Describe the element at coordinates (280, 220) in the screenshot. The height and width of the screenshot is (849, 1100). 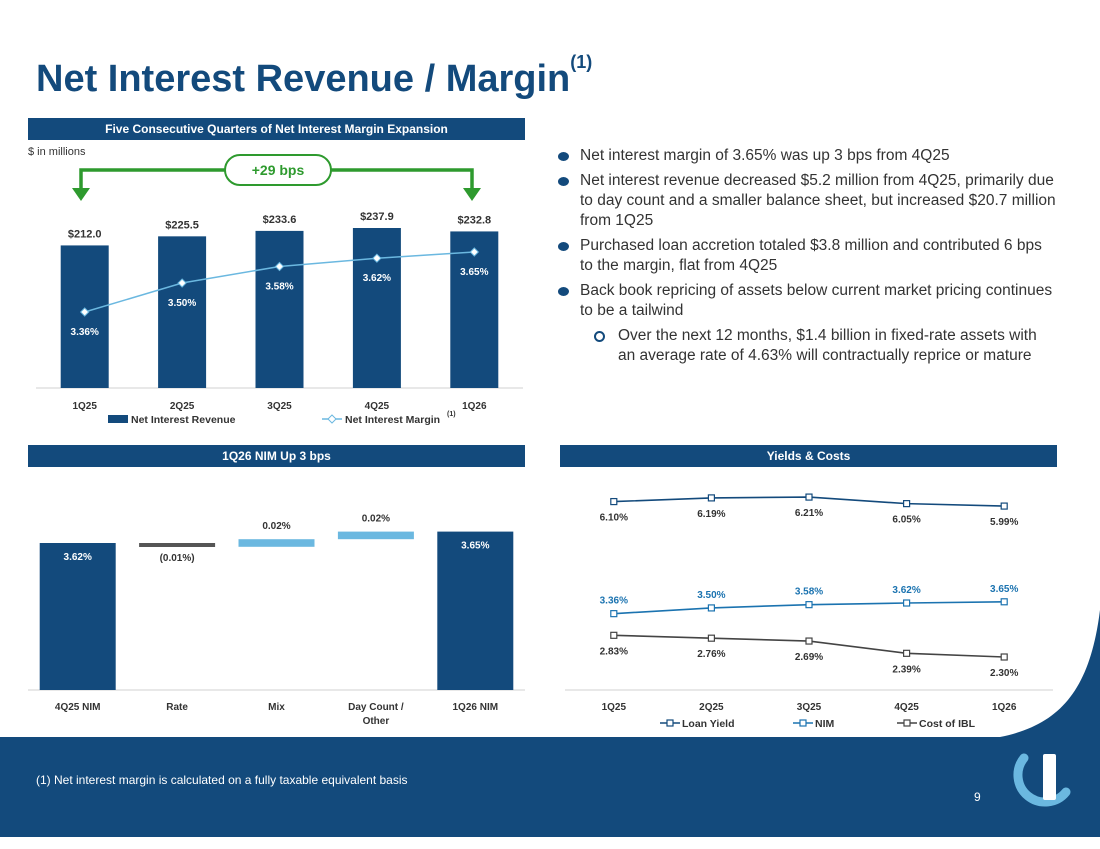
I see `nir-bar-label: $233.6` at that location.